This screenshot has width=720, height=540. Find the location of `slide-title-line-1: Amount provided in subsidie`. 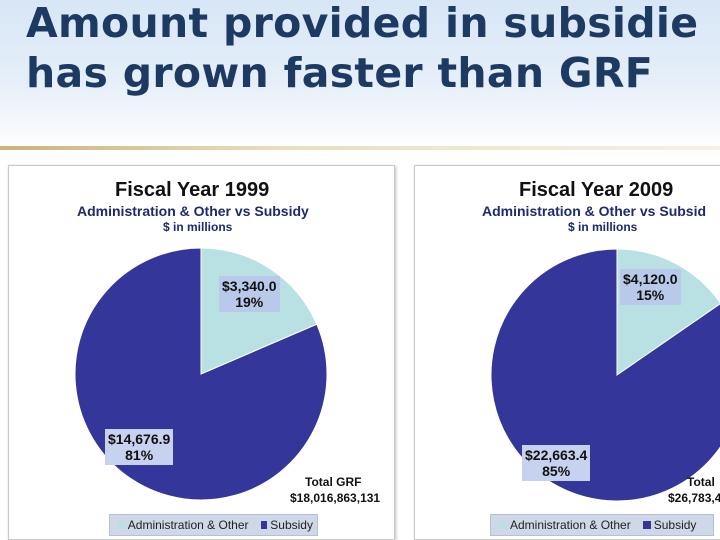

slide-title-line-1: Amount provided in subsidie is located at coordinates (362, 23).